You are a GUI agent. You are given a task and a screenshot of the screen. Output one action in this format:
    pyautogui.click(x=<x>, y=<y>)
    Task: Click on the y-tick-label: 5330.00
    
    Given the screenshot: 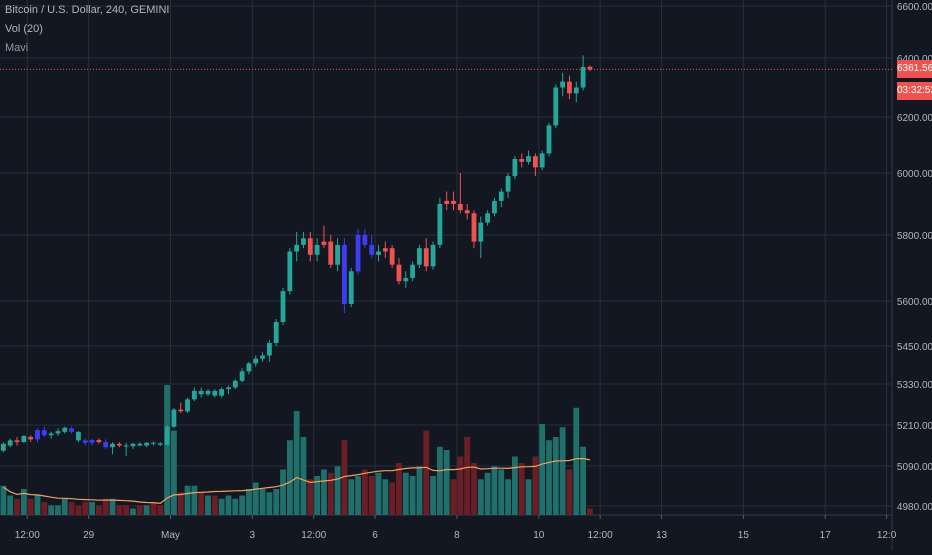 What is the action you would take?
    pyautogui.click(x=914, y=385)
    